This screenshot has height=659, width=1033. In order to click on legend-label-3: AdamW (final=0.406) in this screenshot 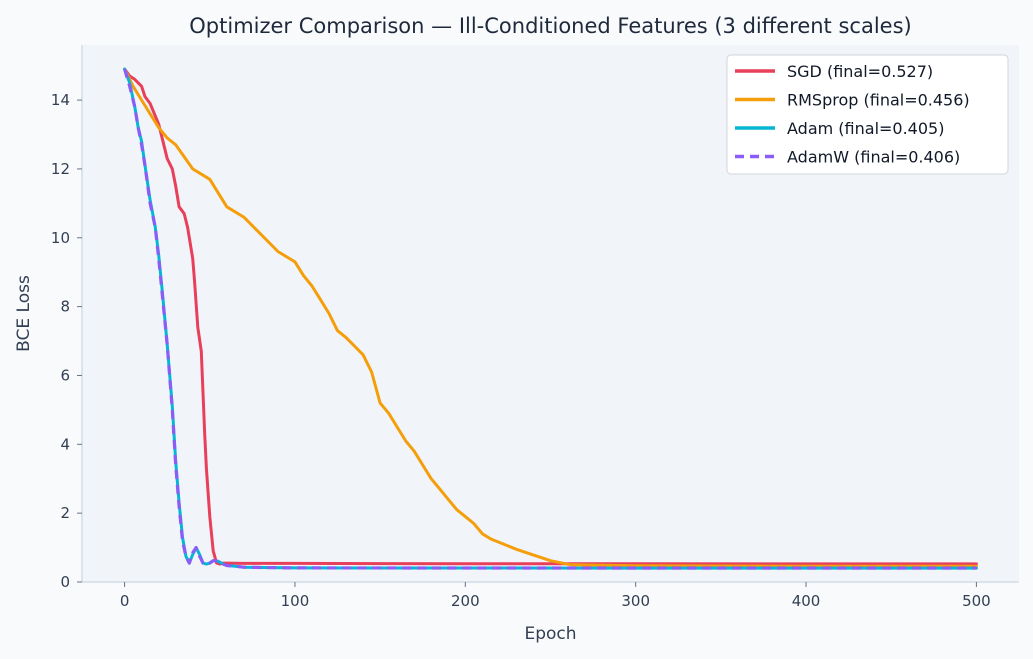, I will do `click(873, 157)`.